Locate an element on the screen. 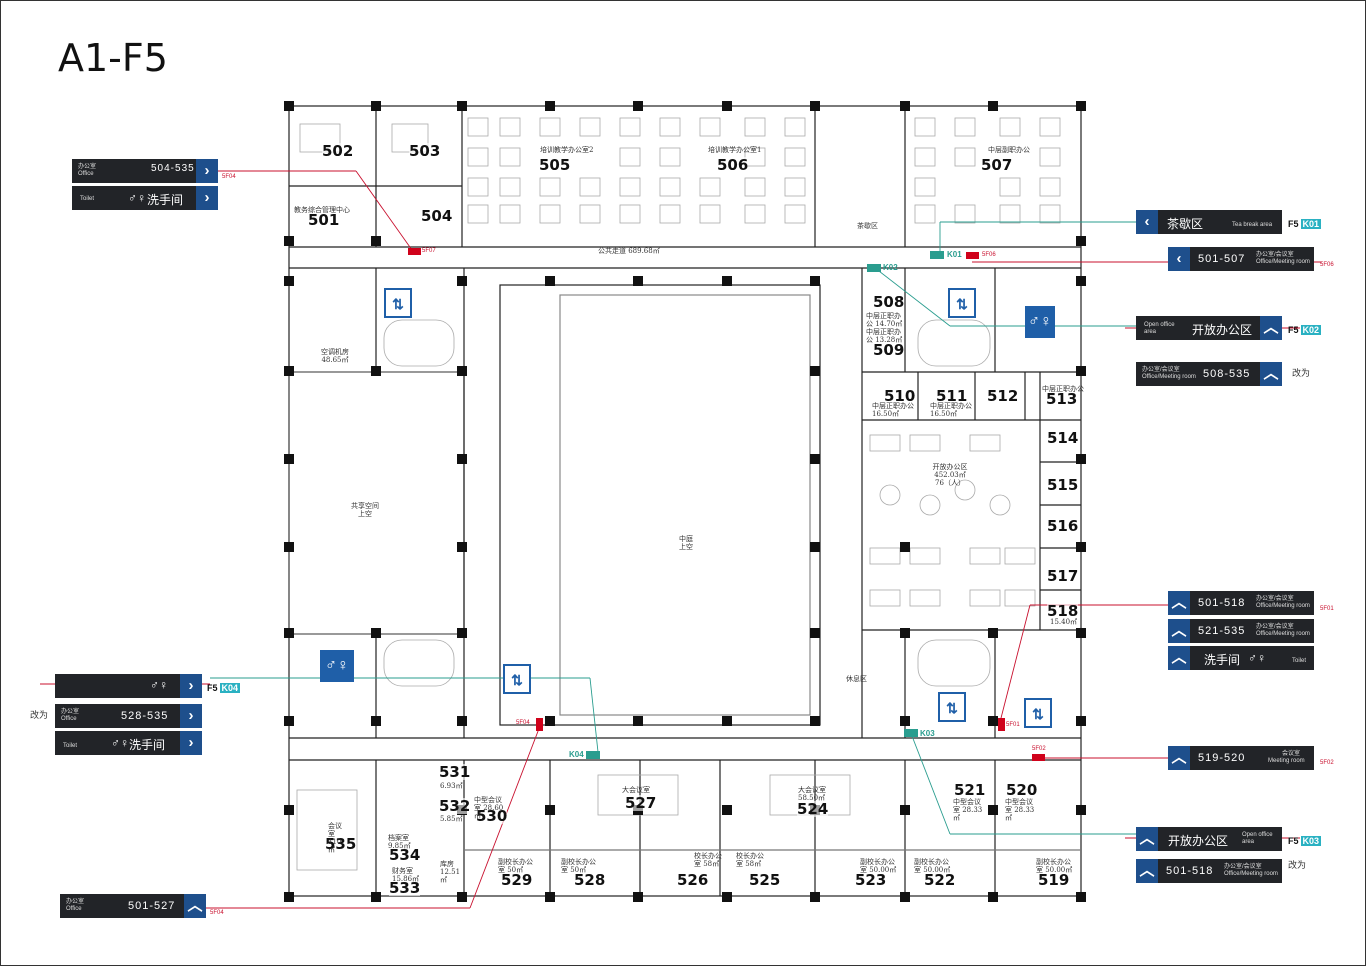  sign-cn: 会议室 is located at coordinates (1291, 754).